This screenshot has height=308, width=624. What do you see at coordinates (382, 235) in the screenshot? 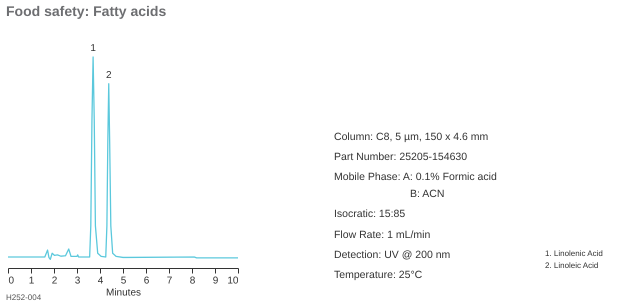
I see `text: Flow Rate: 1 mL/min` at bounding box center [382, 235].